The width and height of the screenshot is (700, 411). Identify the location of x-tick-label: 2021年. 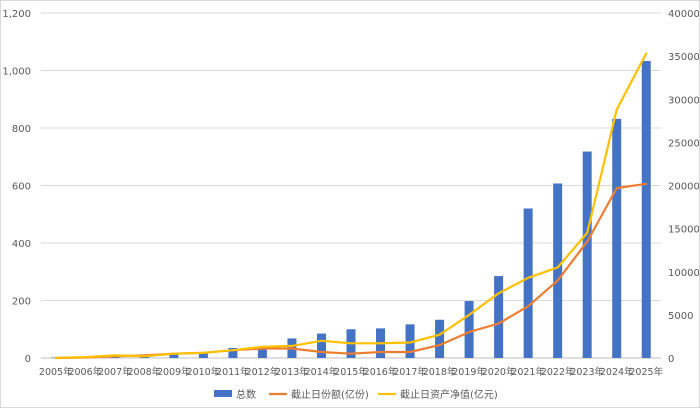
(528, 372).